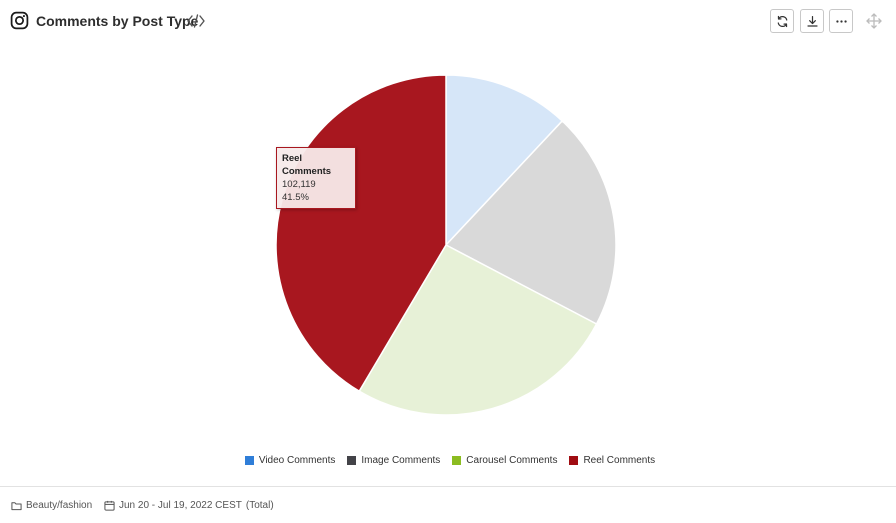  I want to click on more-horizontal-icon, so click(841, 21).